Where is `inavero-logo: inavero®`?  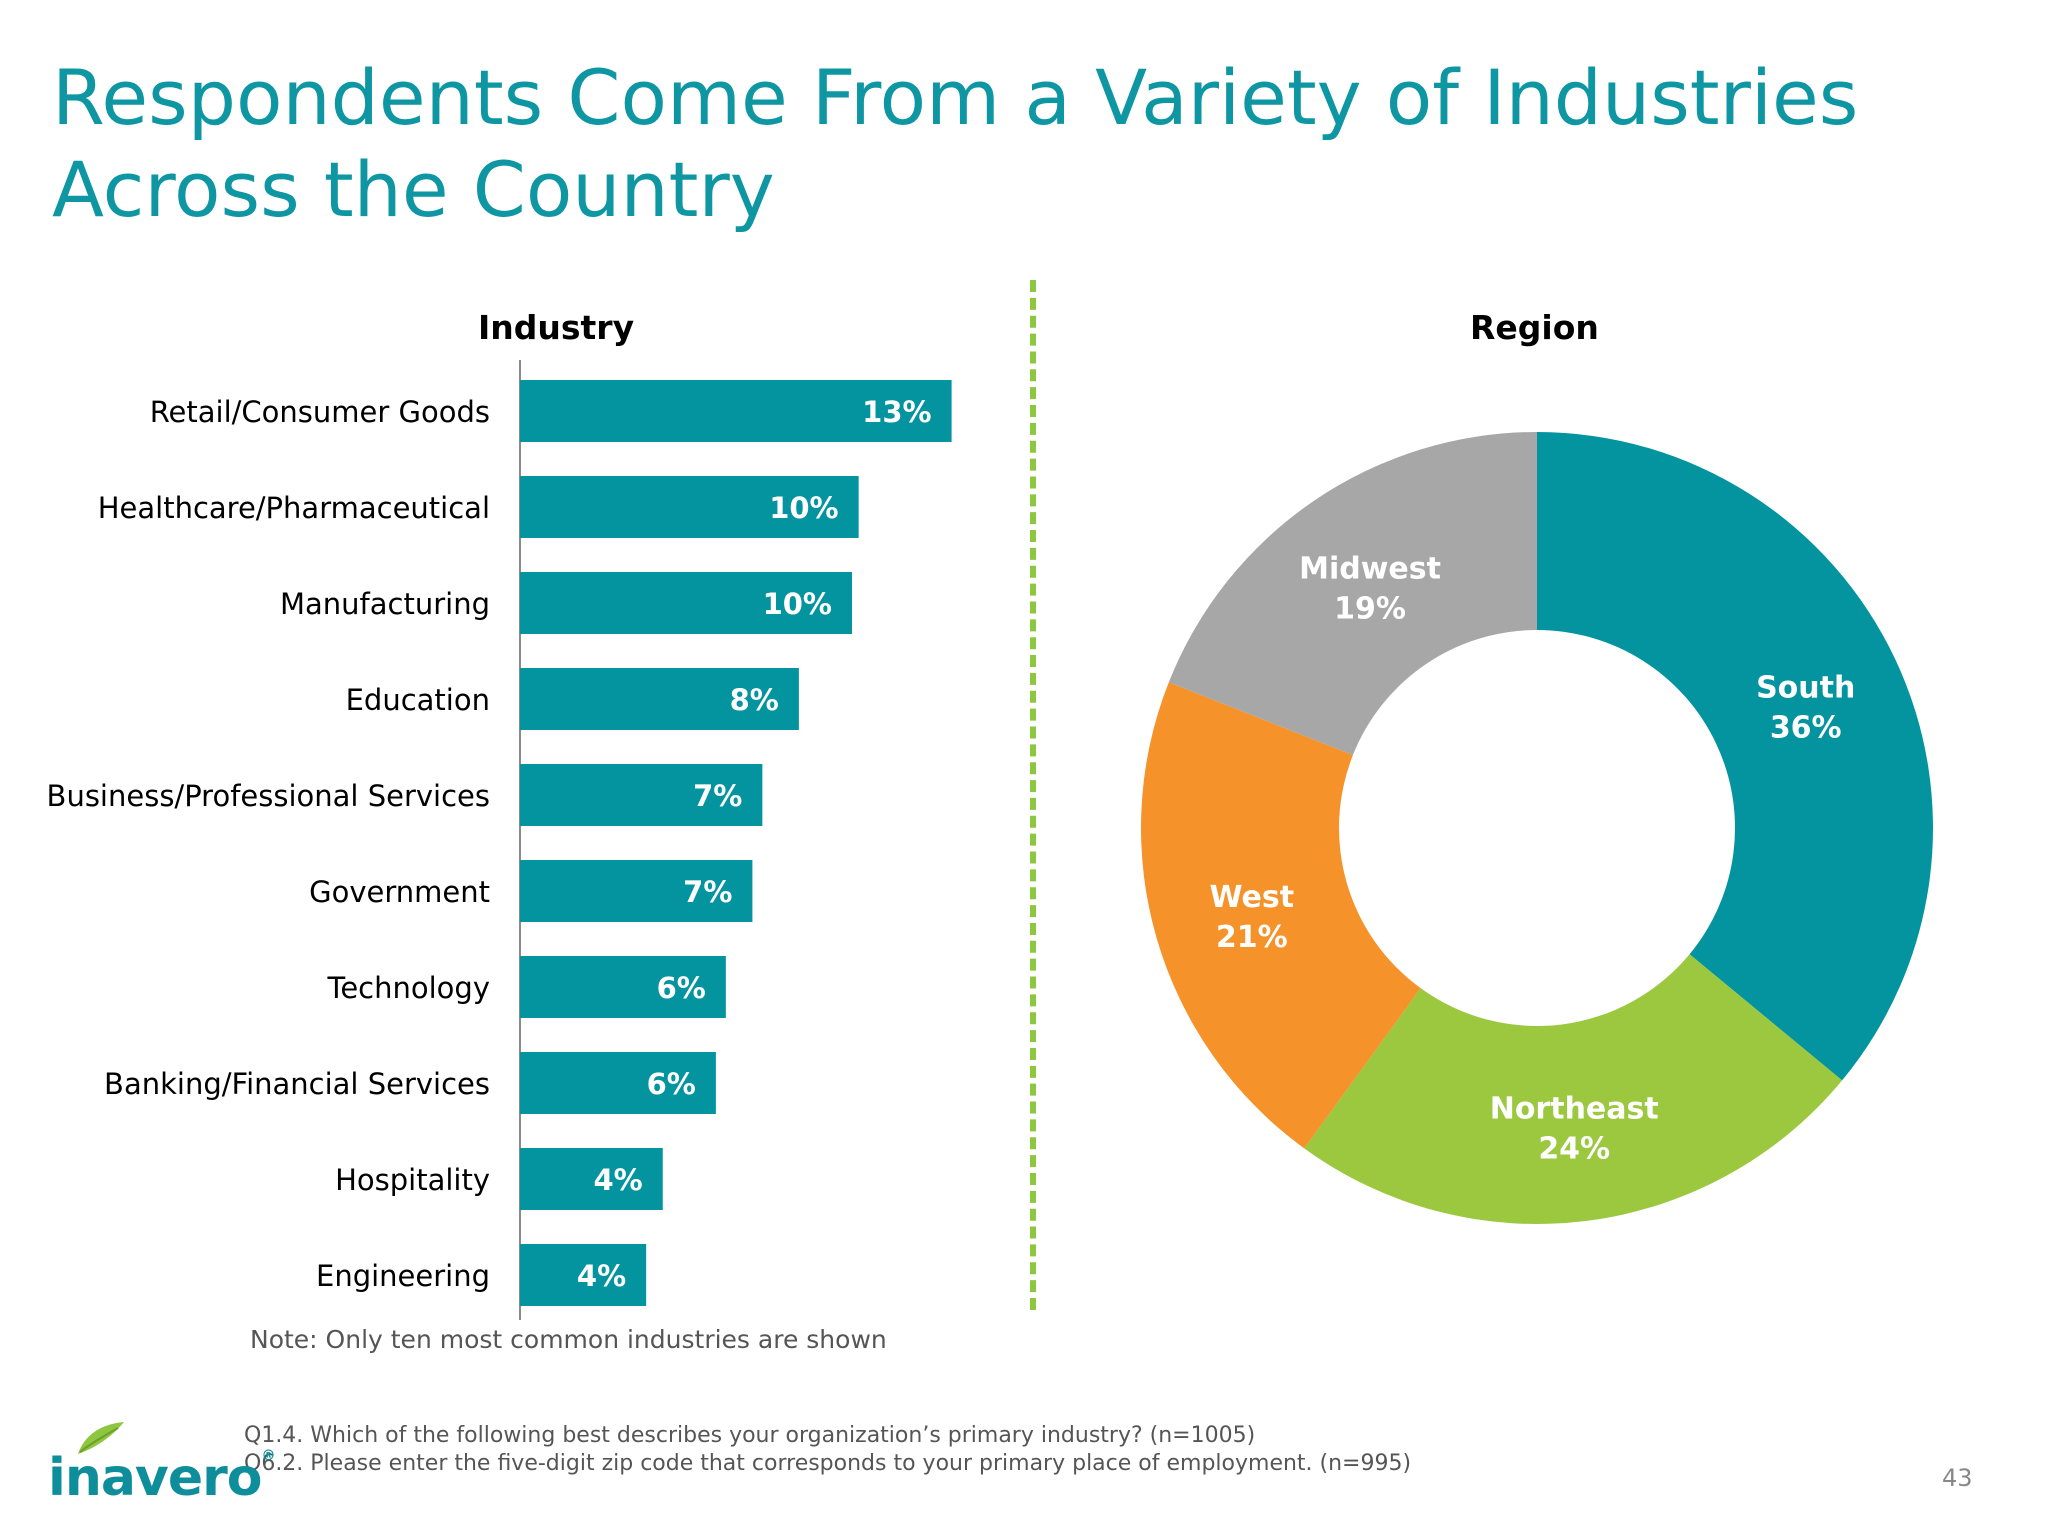 inavero-logo: inavero® is located at coordinates (161, 1463).